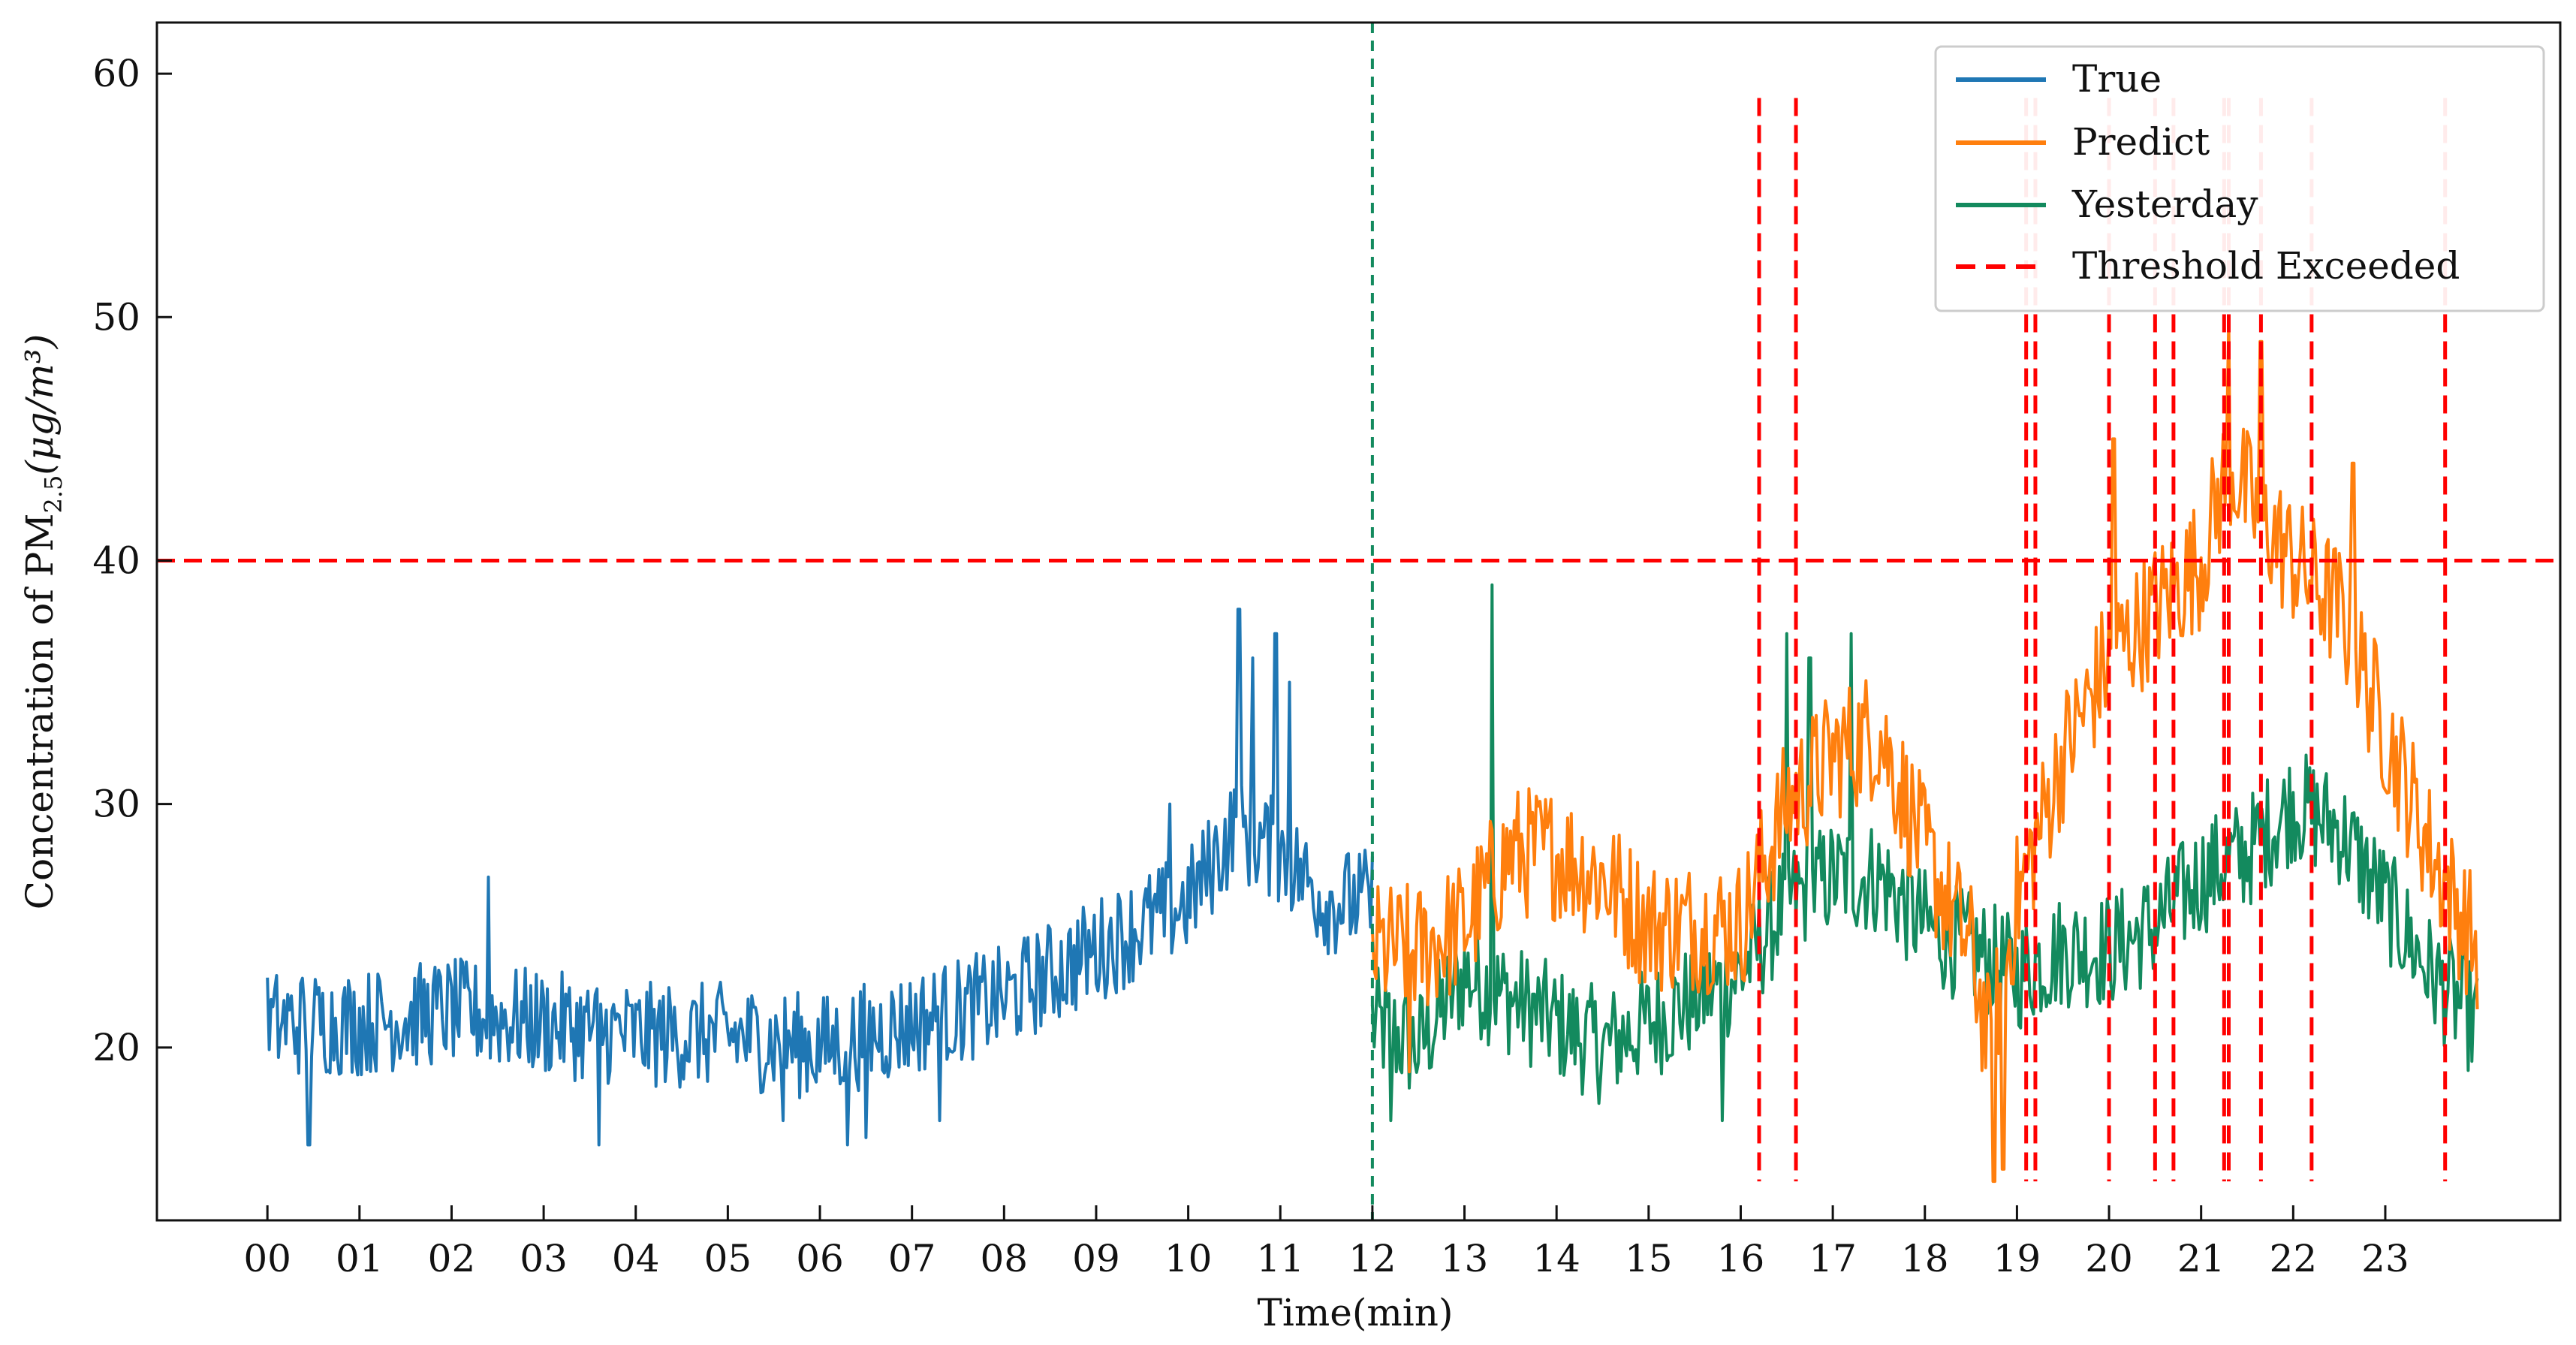 The width and height of the screenshot is (2576, 1345). Describe the element at coordinates (1356, 1312) in the screenshot. I see `x-axis-title: Time(min)` at that location.